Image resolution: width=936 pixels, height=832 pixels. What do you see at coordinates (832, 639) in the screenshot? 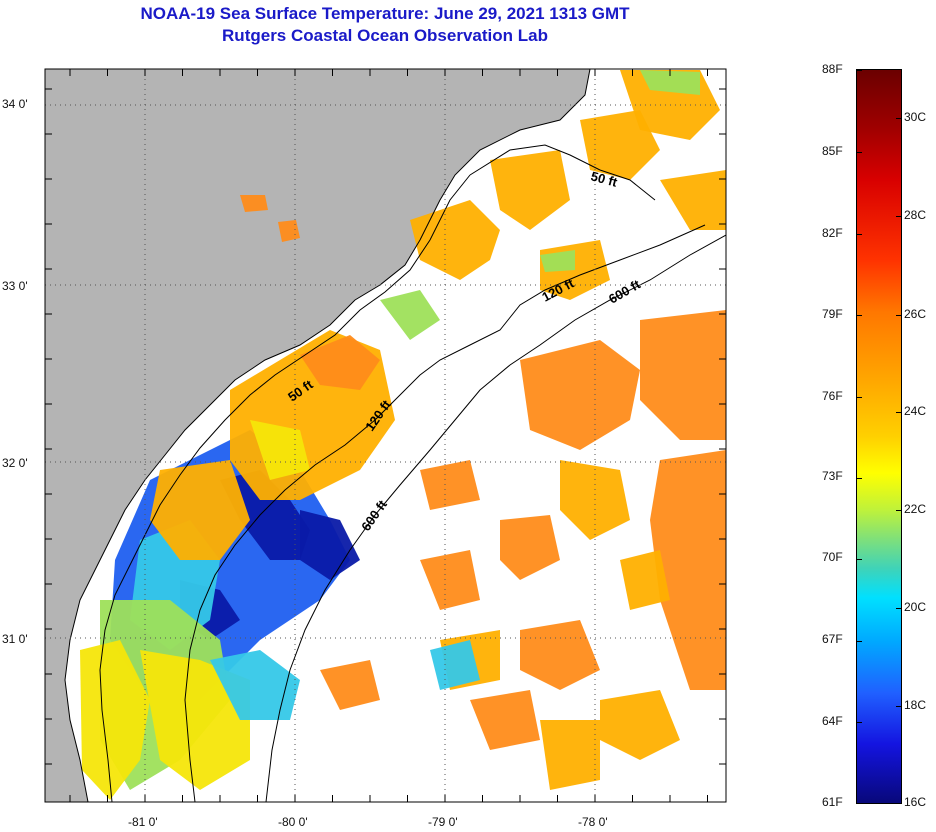
I see `colorbar-f-67: 67F` at bounding box center [832, 639].